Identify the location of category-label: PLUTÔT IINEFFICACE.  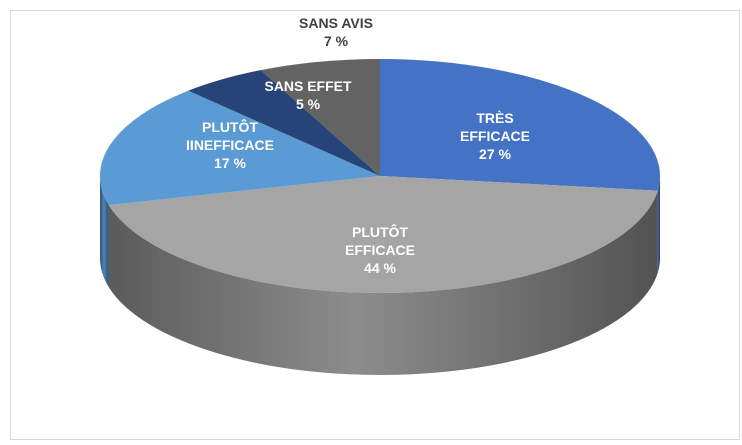
(230, 136).